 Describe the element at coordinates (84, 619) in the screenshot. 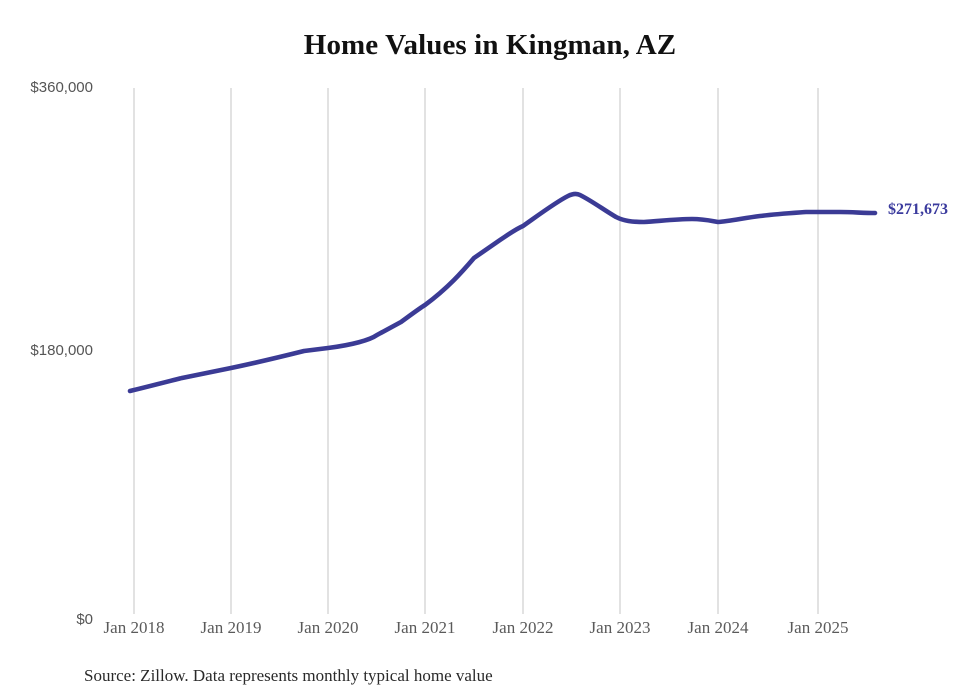

I see `y-tick-label-0: $0` at that location.